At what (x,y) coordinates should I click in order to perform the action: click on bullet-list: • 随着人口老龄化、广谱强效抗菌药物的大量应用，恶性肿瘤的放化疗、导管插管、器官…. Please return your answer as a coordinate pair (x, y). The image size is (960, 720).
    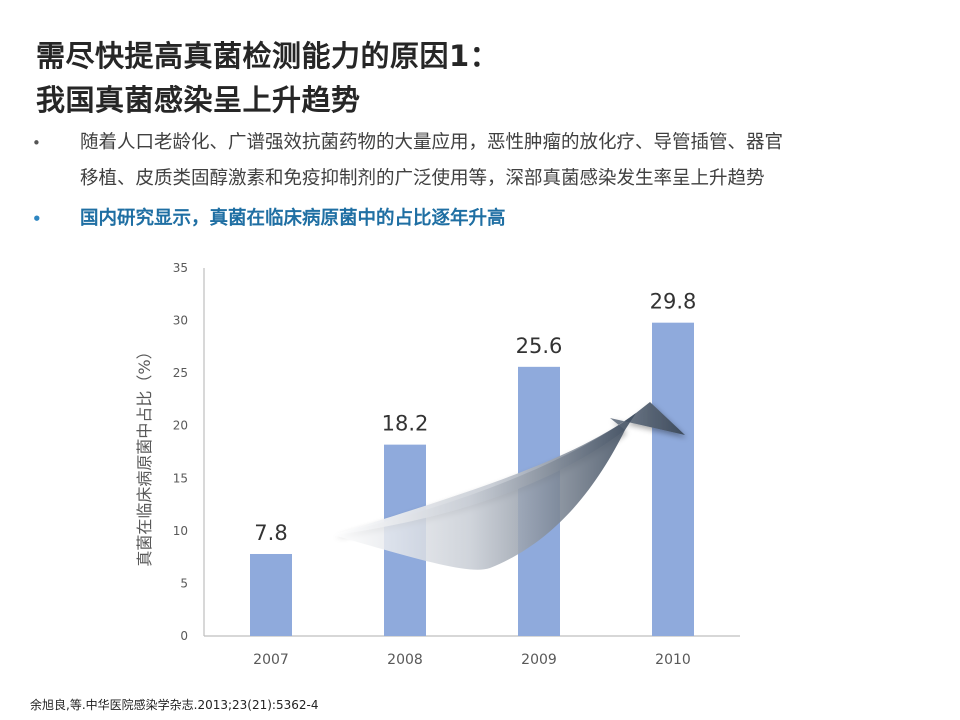
    Looking at the image, I should click on (478, 181).